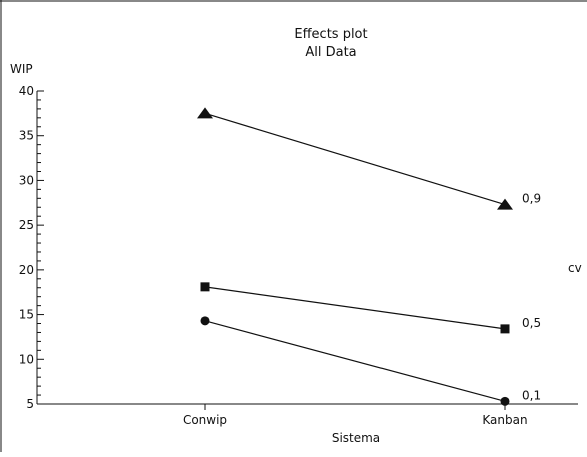  Describe the element at coordinates (31, 247) in the screenshot. I see `y-axis-ticks: 5 10 15 20 25 30 35 40` at that location.